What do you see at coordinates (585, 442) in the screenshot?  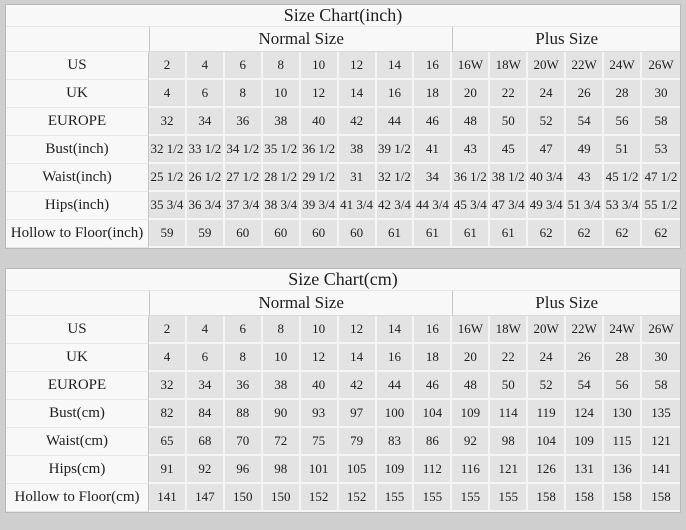 I see `size-cell: 109` at bounding box center [585, 442].